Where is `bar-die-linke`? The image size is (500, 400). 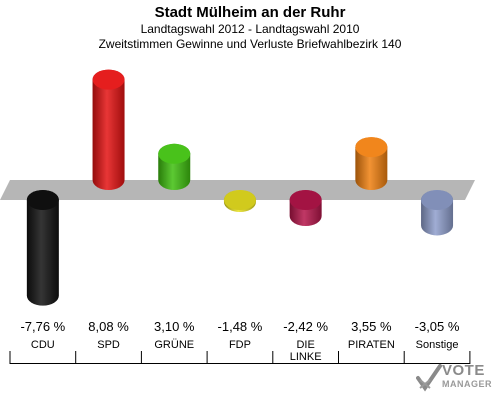
bar-die-linke is located at coordinates (305, 208).